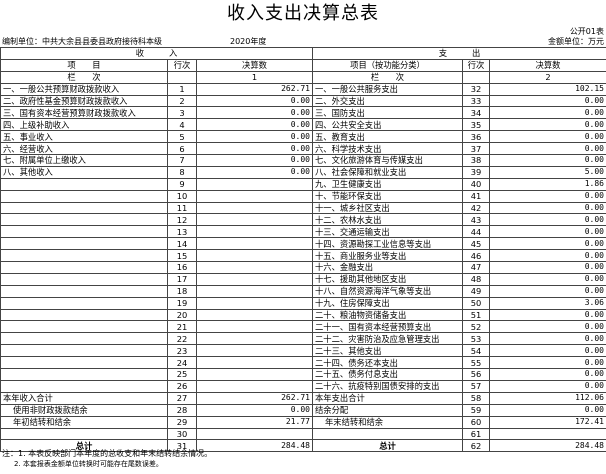 Image resolution: width=606 pixels, height=474 pixels. Describe the element at coordinates (387, 386) in the screenshot. I see `item-cell: 二十六、抗疫特别国债安排的支出` at that location.